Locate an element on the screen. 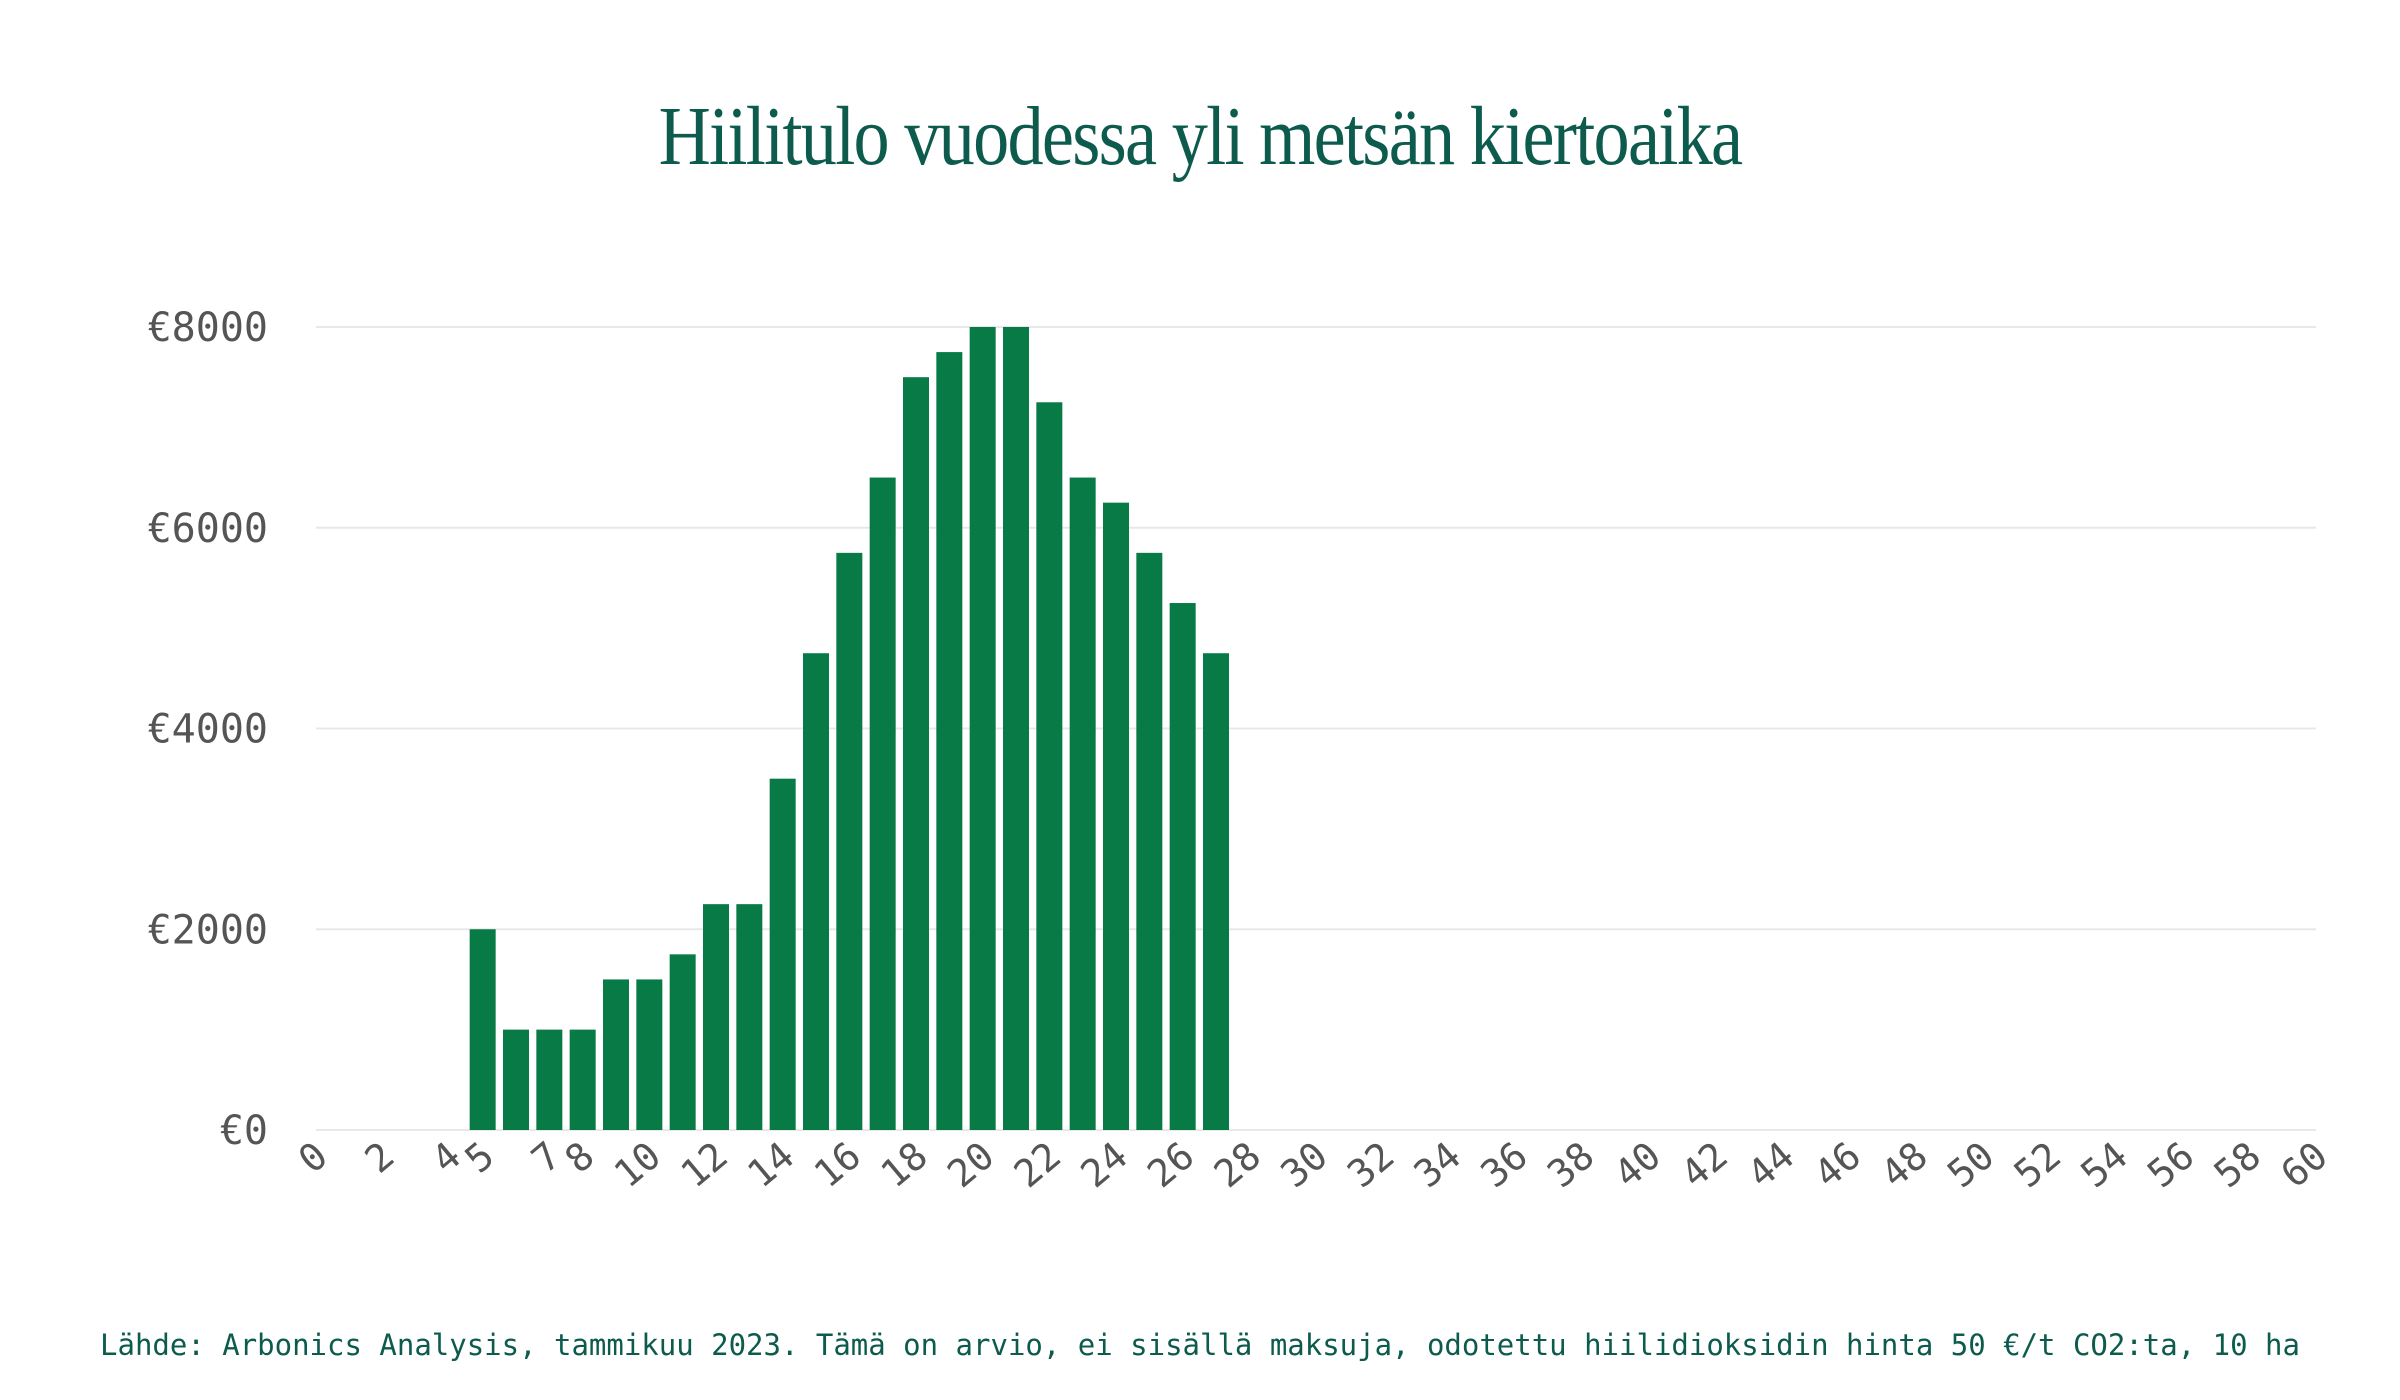 The width and height of the screenshot is (2400, 1400). x-tick-label: 4 is located at coordinates (446, 1157).